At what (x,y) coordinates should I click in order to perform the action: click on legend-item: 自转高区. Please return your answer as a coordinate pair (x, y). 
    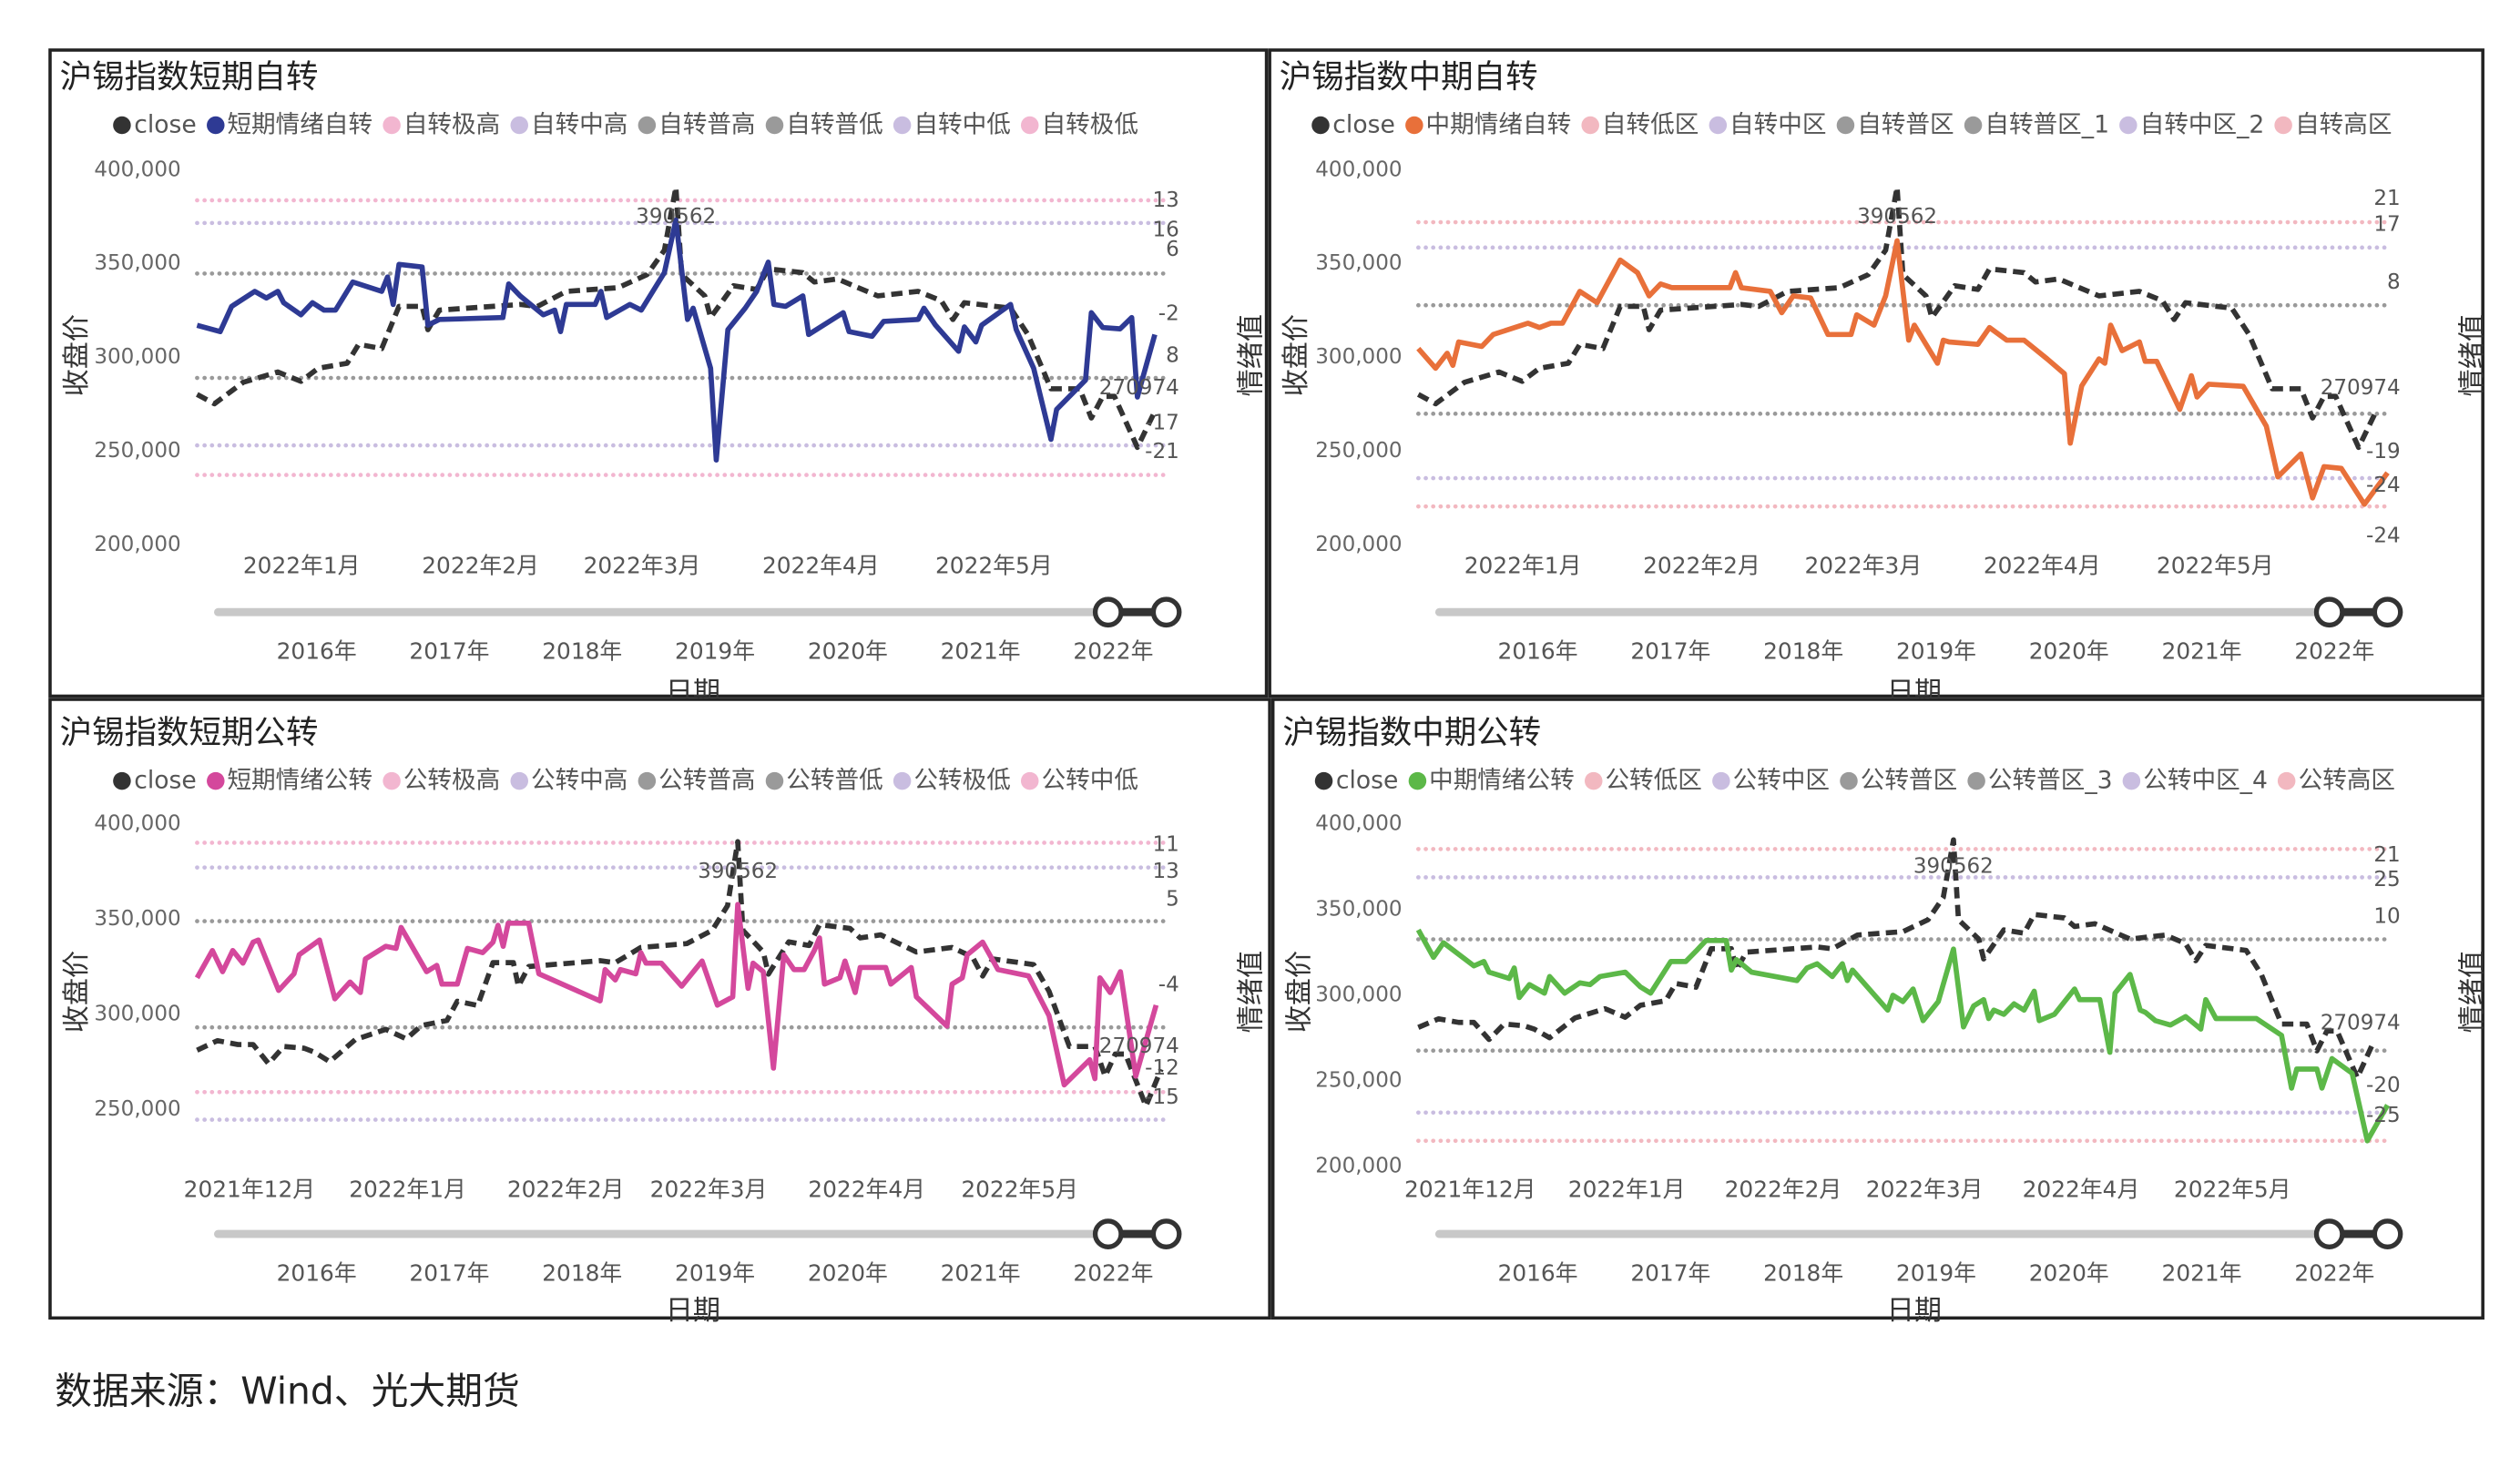
    Looking at the image, I should click on (2333, 124).